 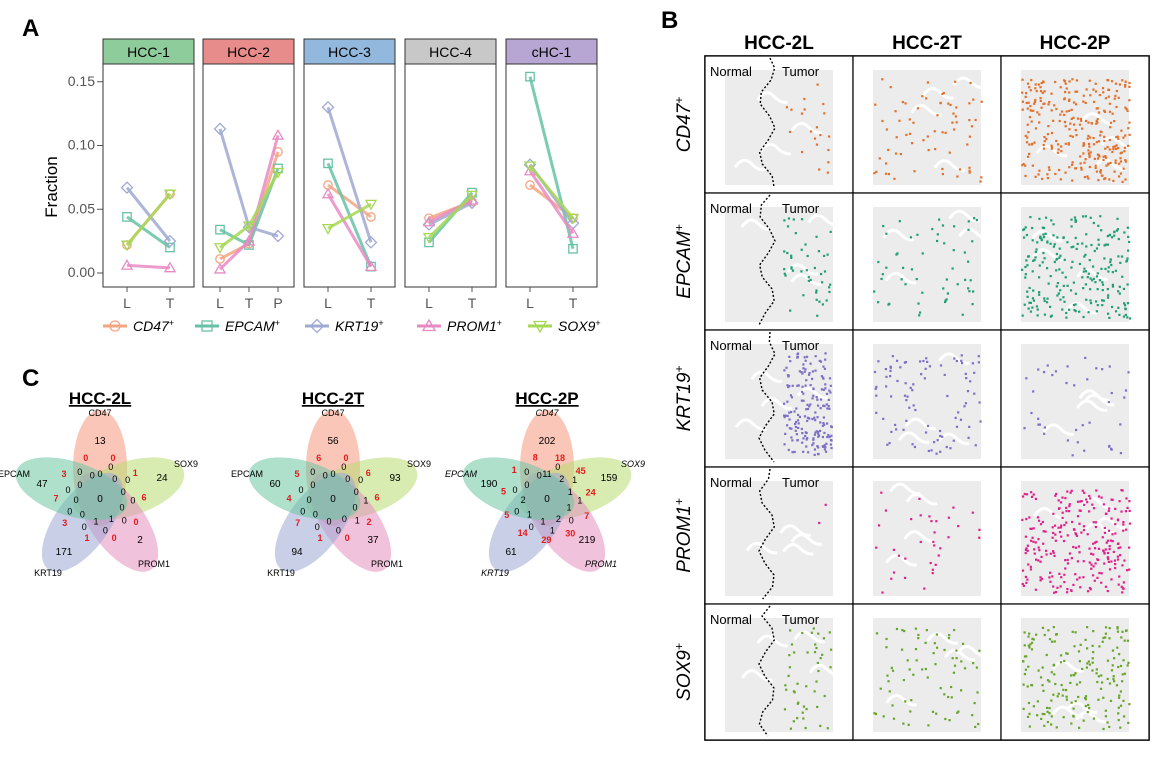 I want to click on venn-overlap-count: 0, so click(x=356, y=492).